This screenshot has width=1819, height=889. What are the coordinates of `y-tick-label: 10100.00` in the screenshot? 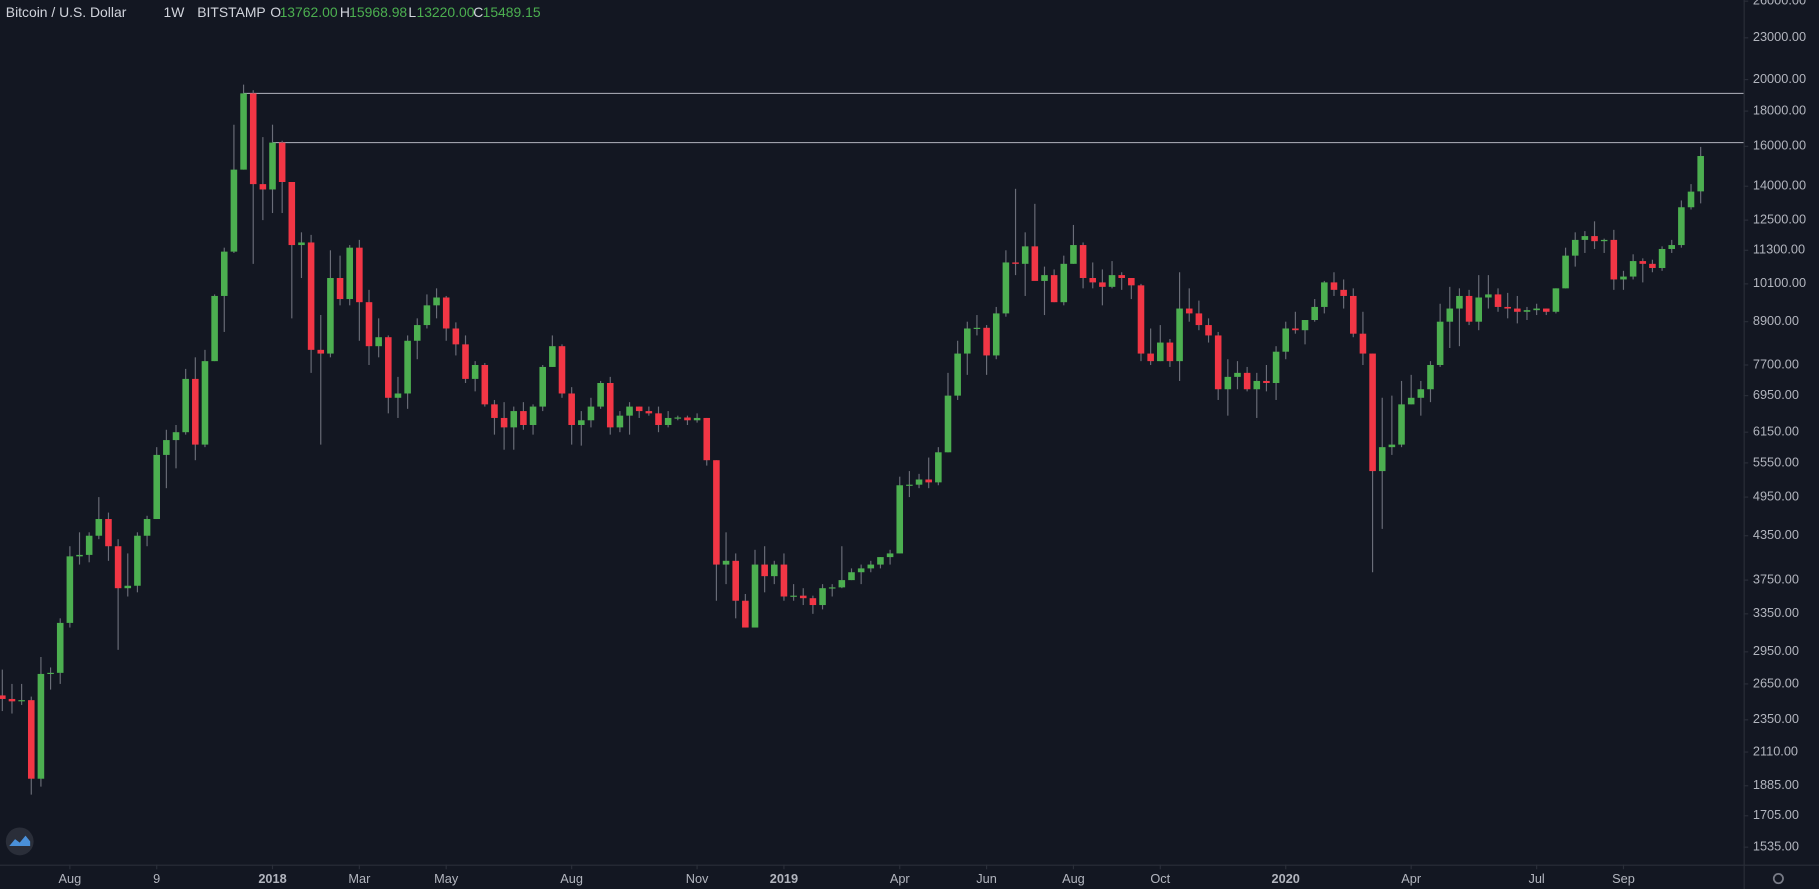 It's located at (1779, 282).